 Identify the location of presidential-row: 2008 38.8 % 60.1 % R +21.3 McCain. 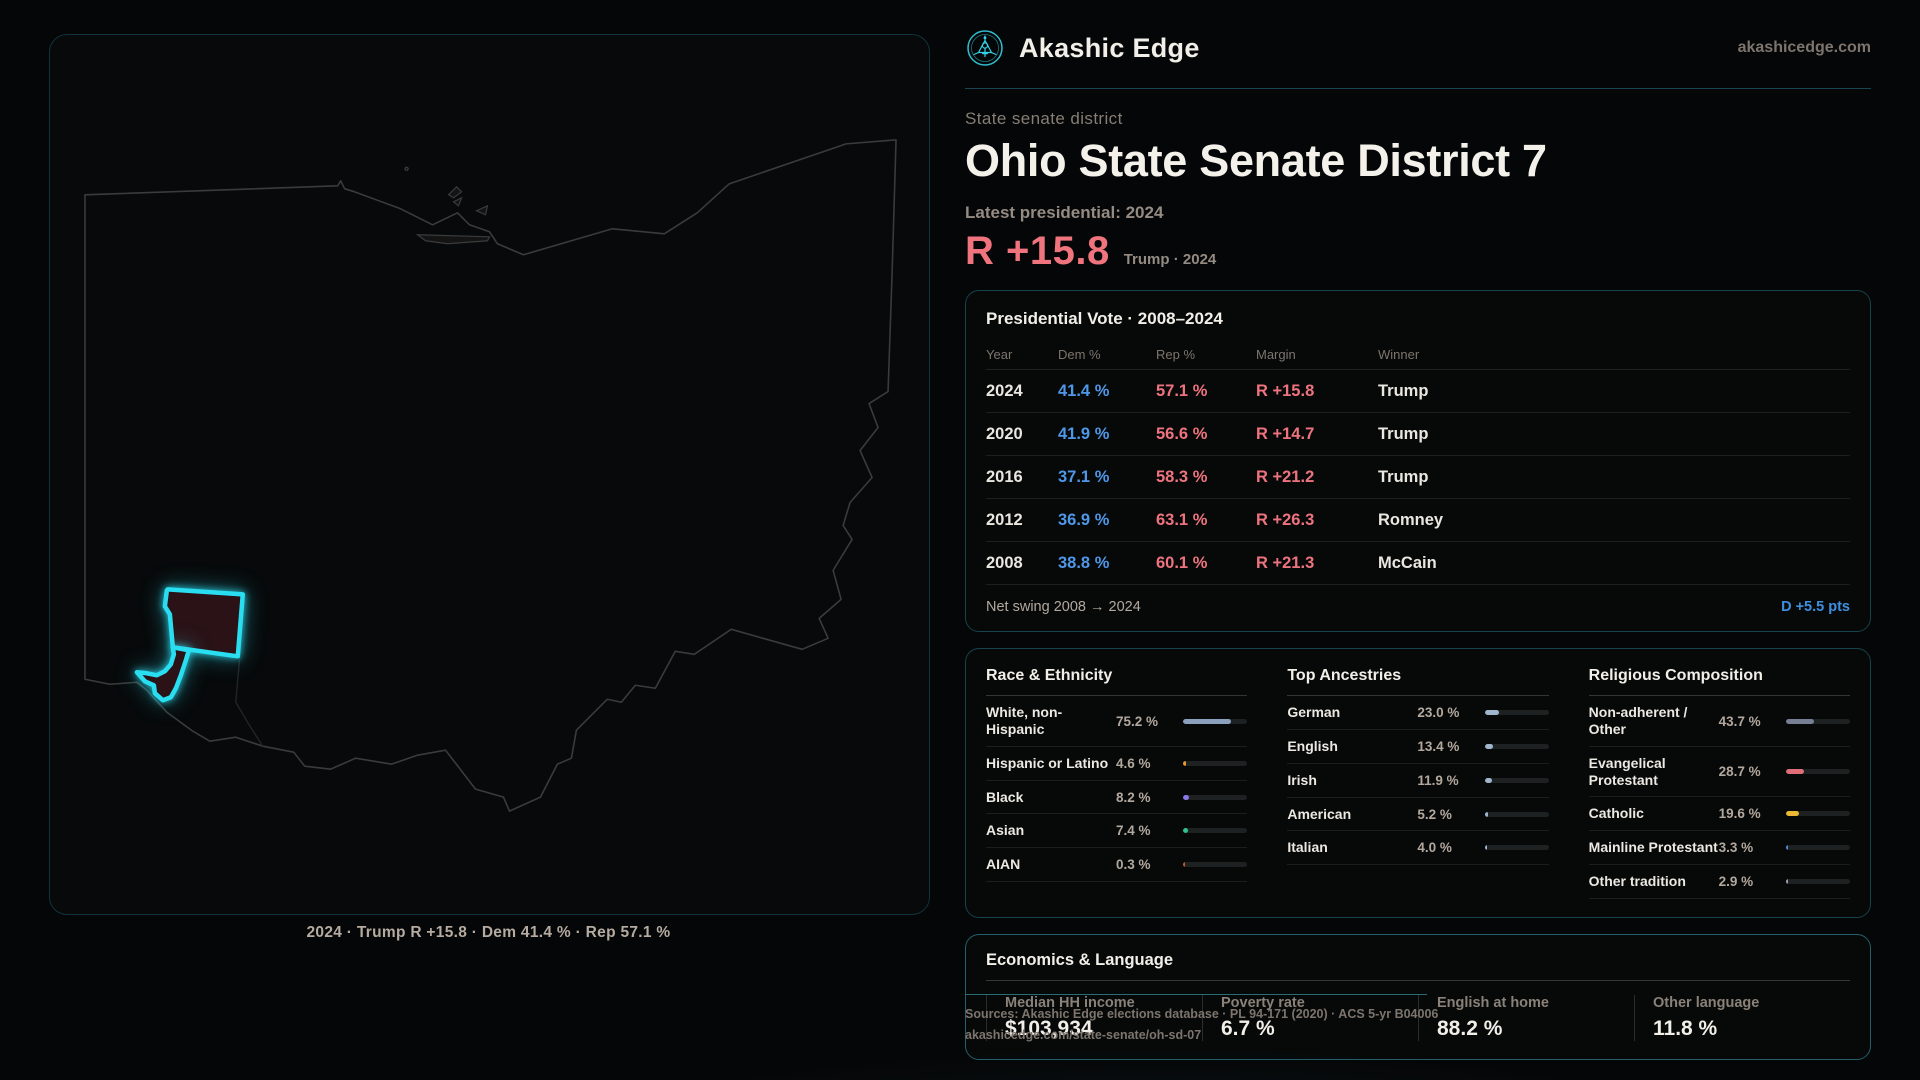
(1418, 564).